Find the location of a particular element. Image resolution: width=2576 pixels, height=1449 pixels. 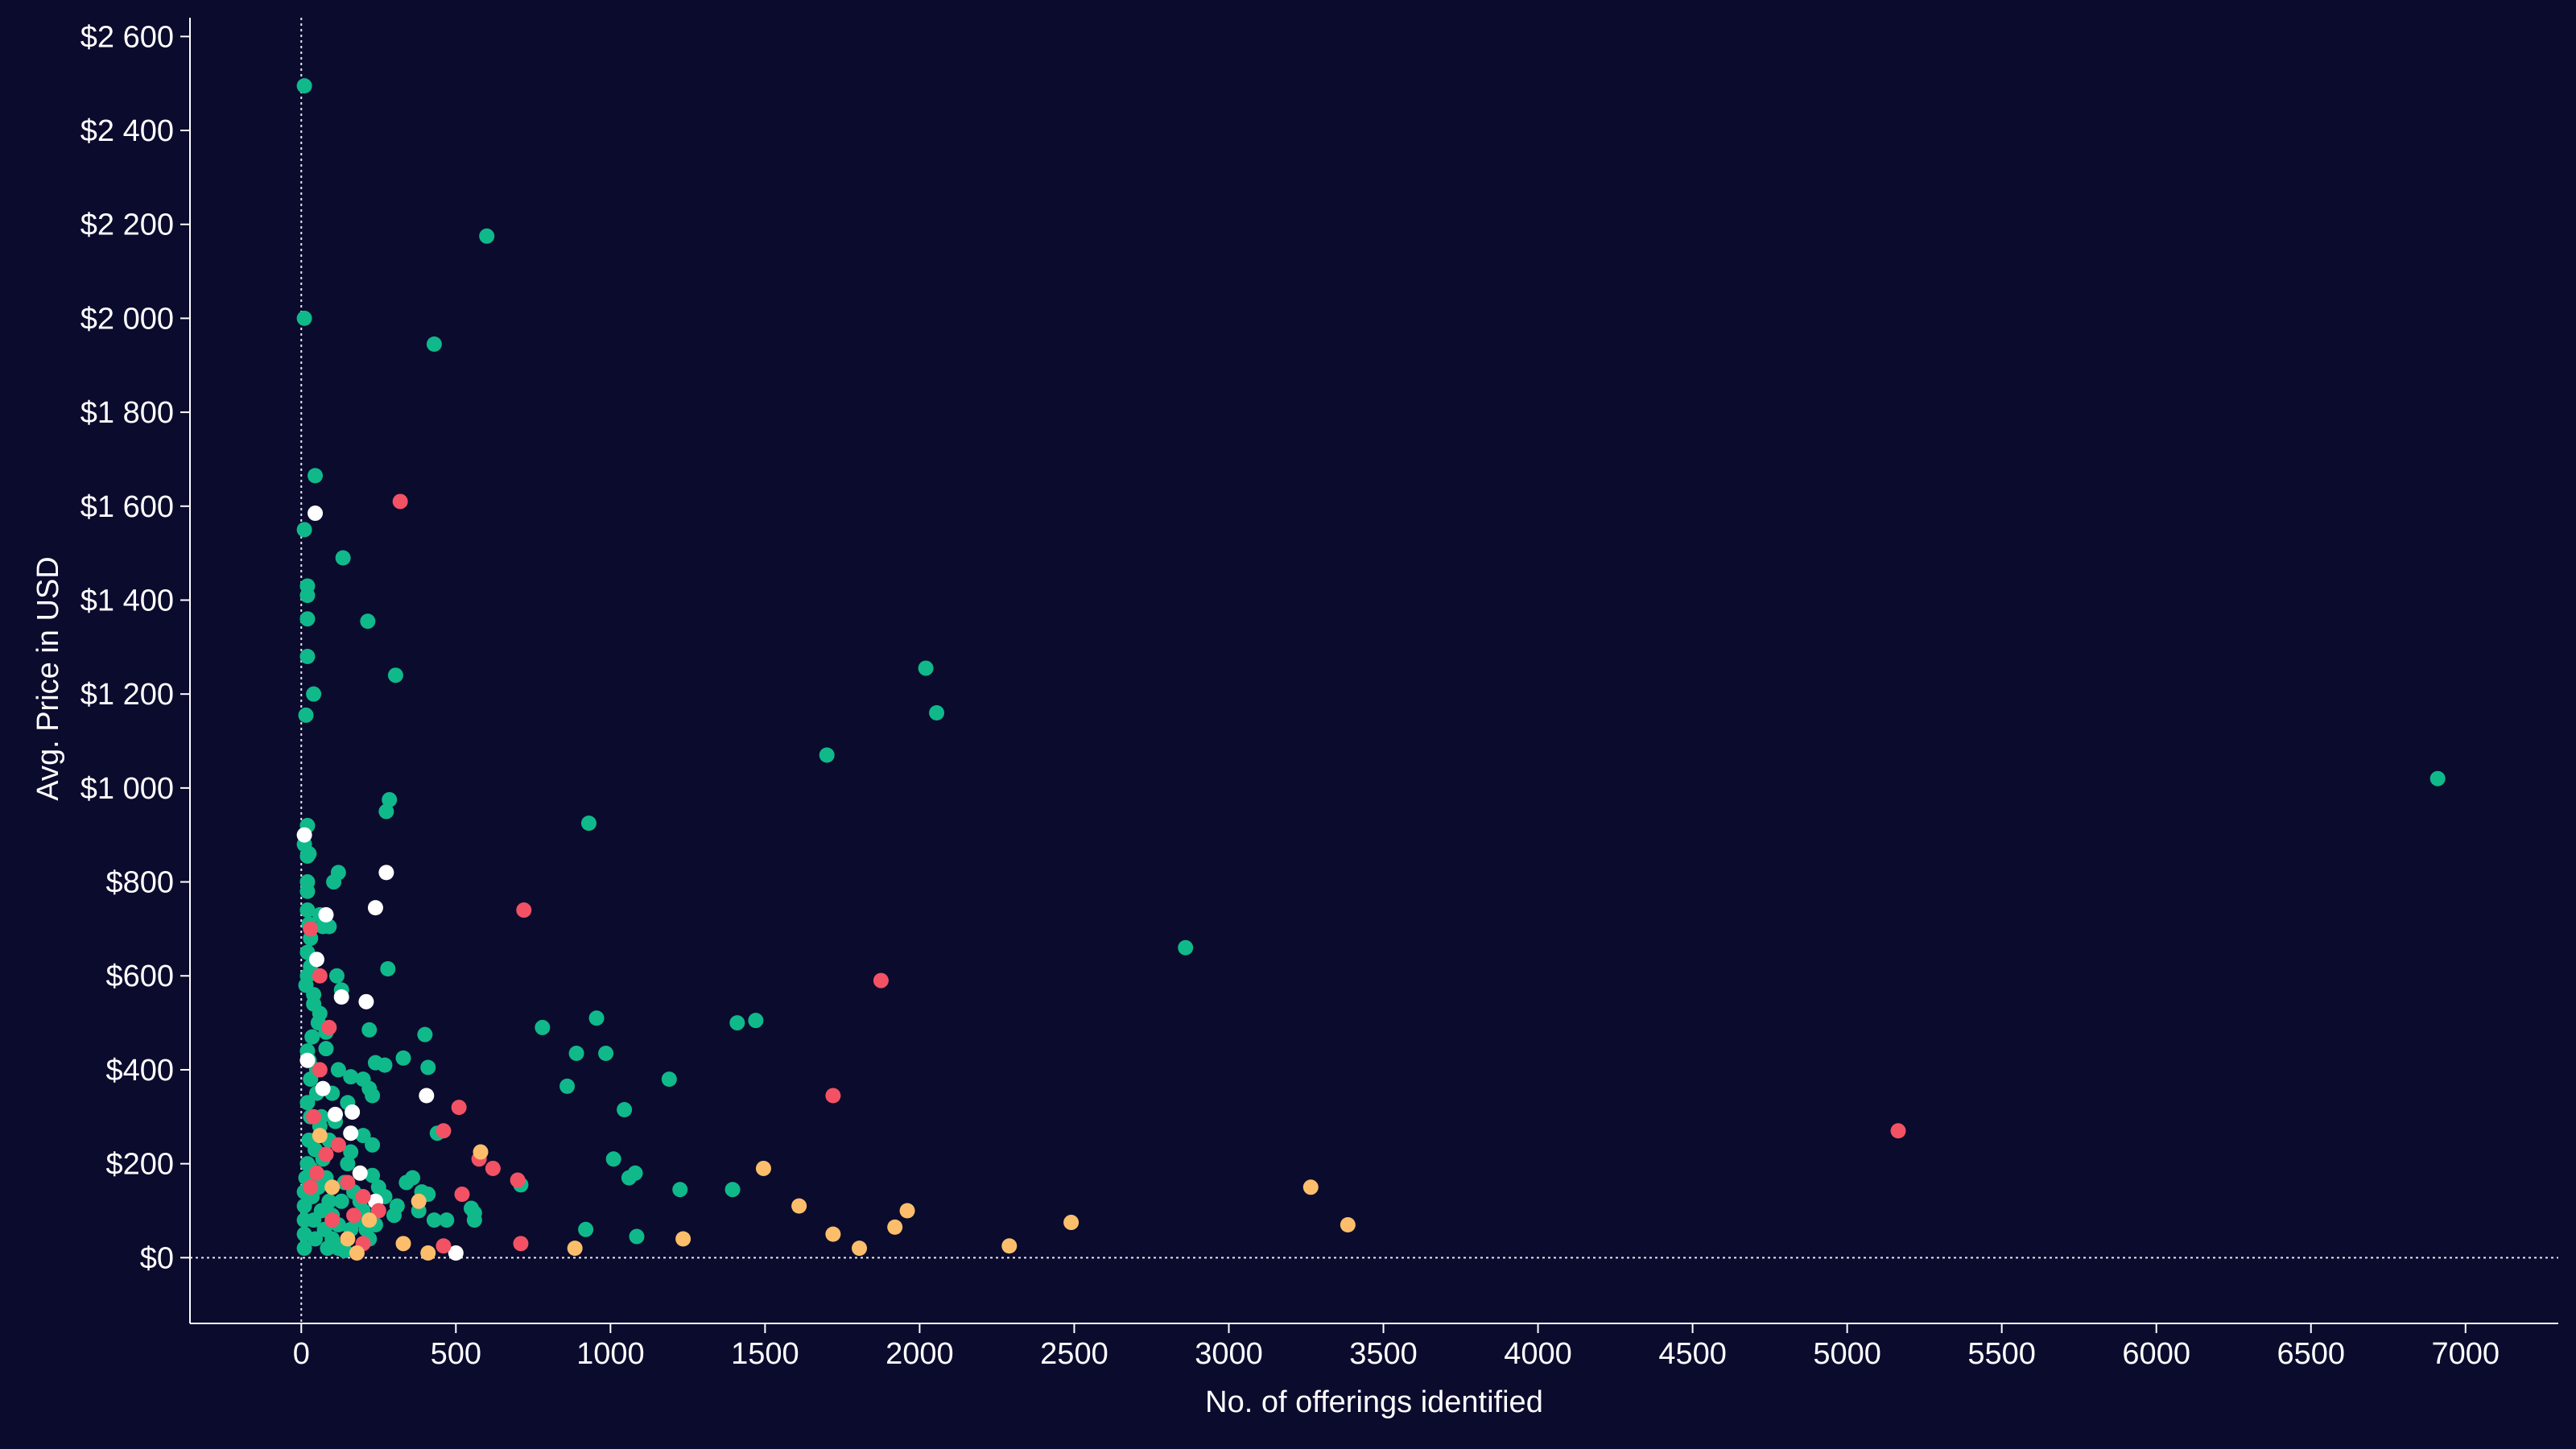

y-tick-label: $1 000 is located at coordinates (127, 789).